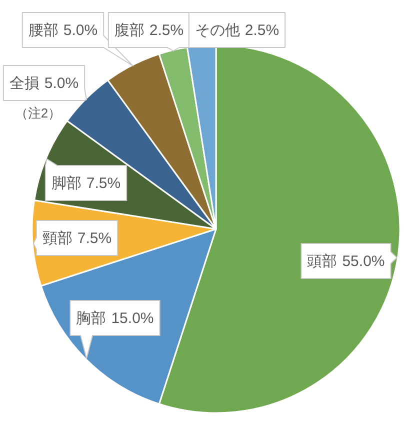 This screenshot has height=430, width=417. Describe the element at coordinates (129, 30) in the screenshot. I see `slice-label: 腹部` at that location.